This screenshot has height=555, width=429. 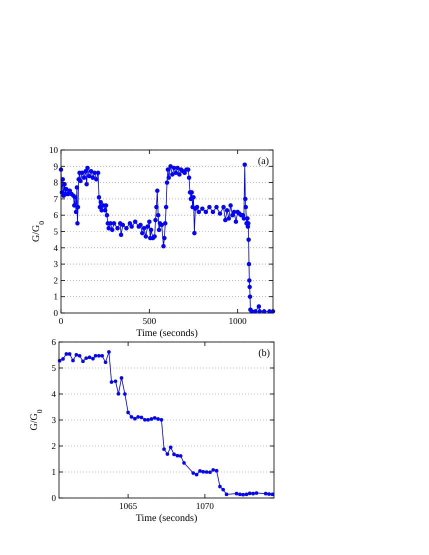 I want to click on y-tick-label: 8, so click(x=56, y=183).